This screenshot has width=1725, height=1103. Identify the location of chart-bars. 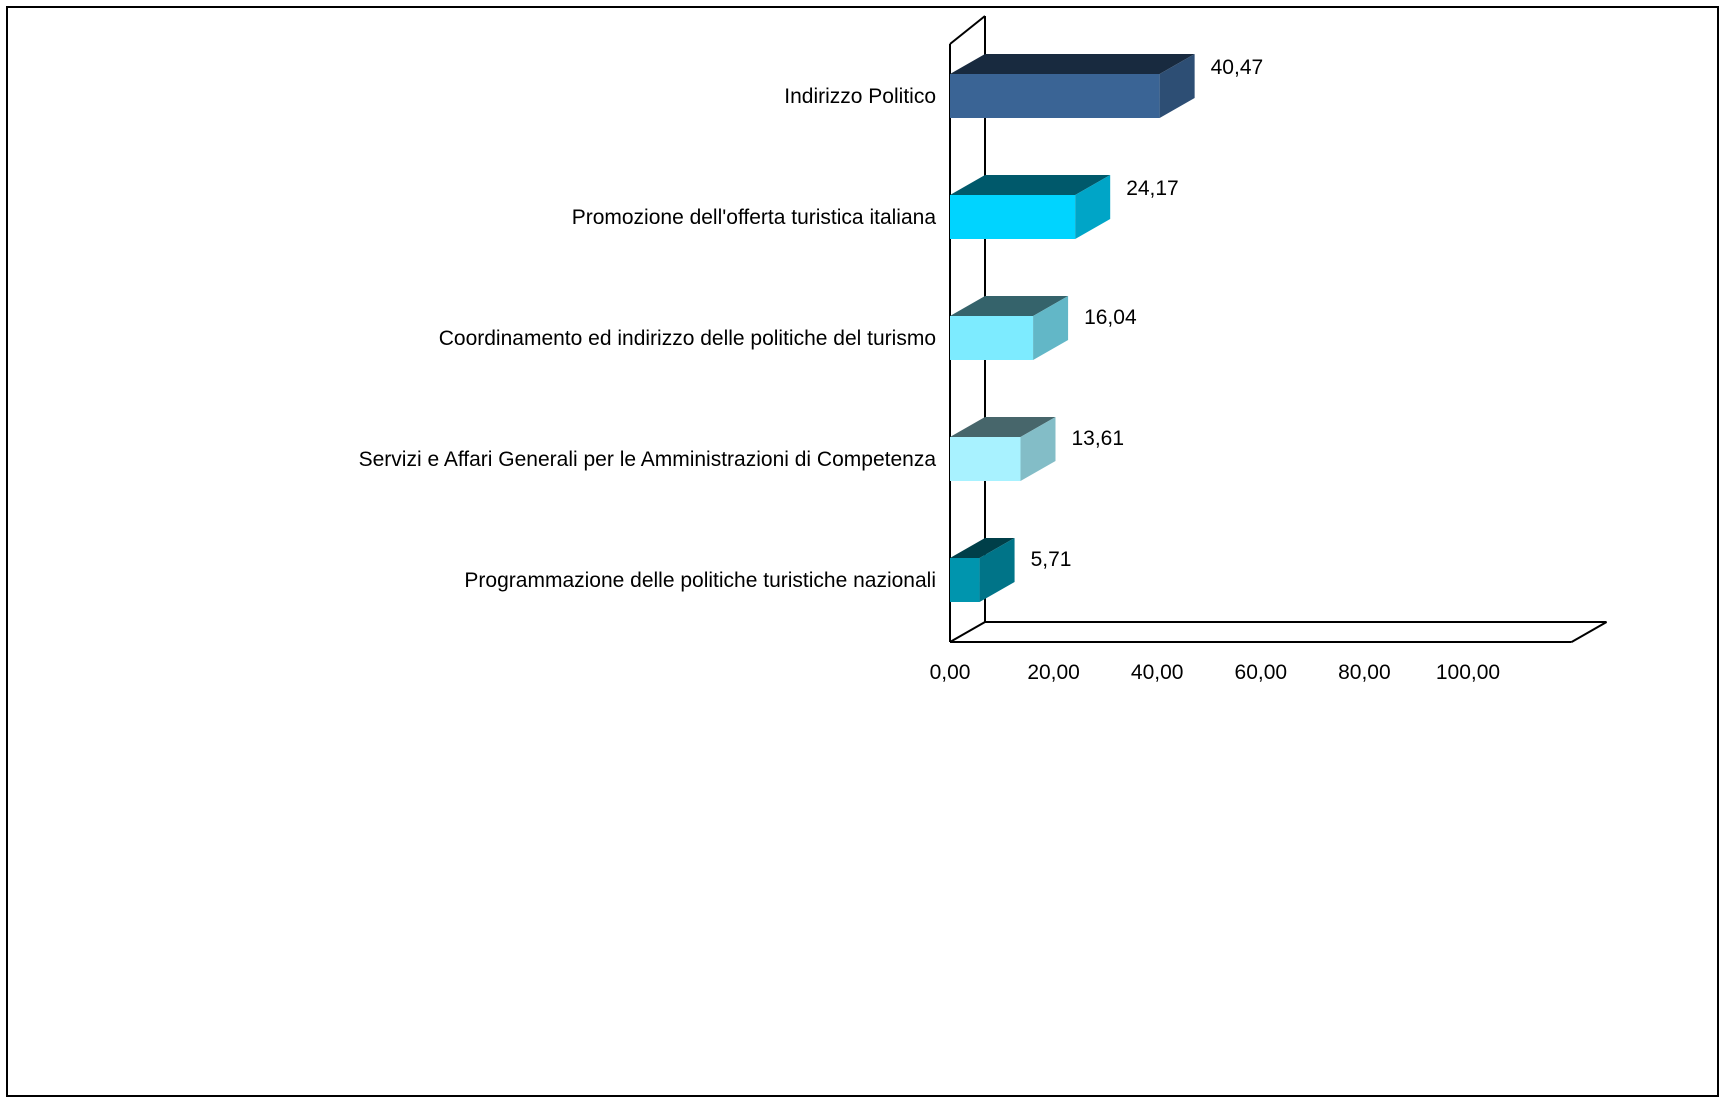
(1072, 328).